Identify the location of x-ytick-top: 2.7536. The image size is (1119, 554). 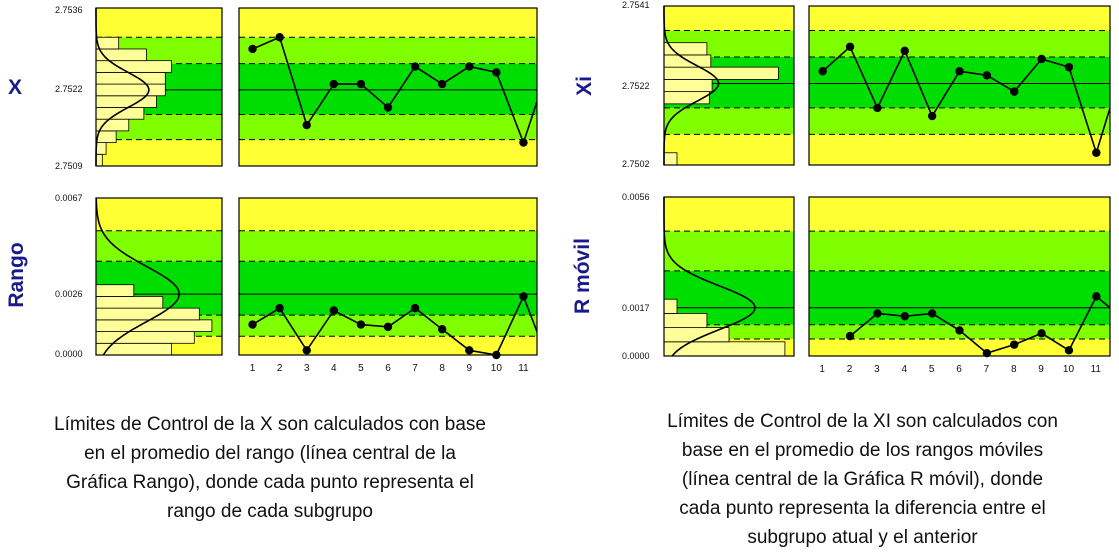
(69, 10).